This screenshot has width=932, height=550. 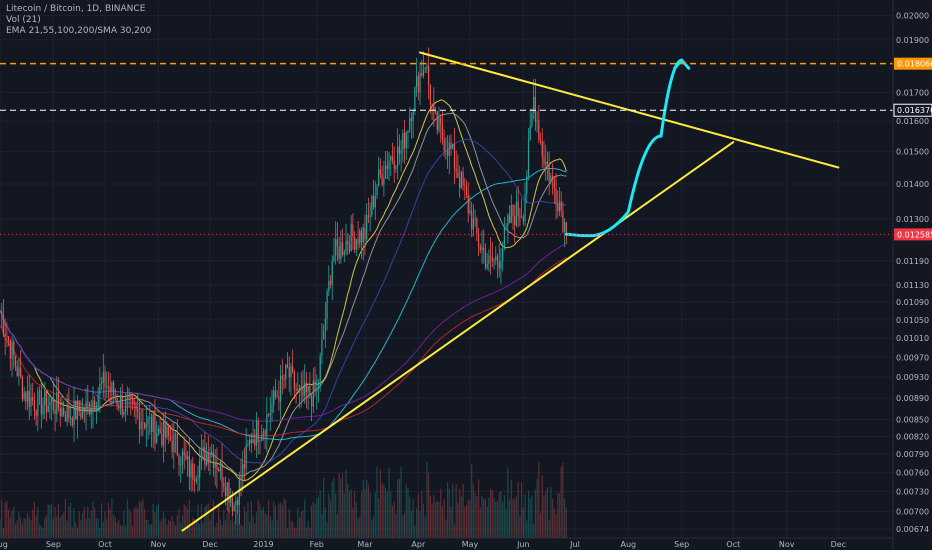 What do you see at coordinates (263, 544) in the screenshot?
I see `x-tick-label: 2019` at bounding box center [263, 544].